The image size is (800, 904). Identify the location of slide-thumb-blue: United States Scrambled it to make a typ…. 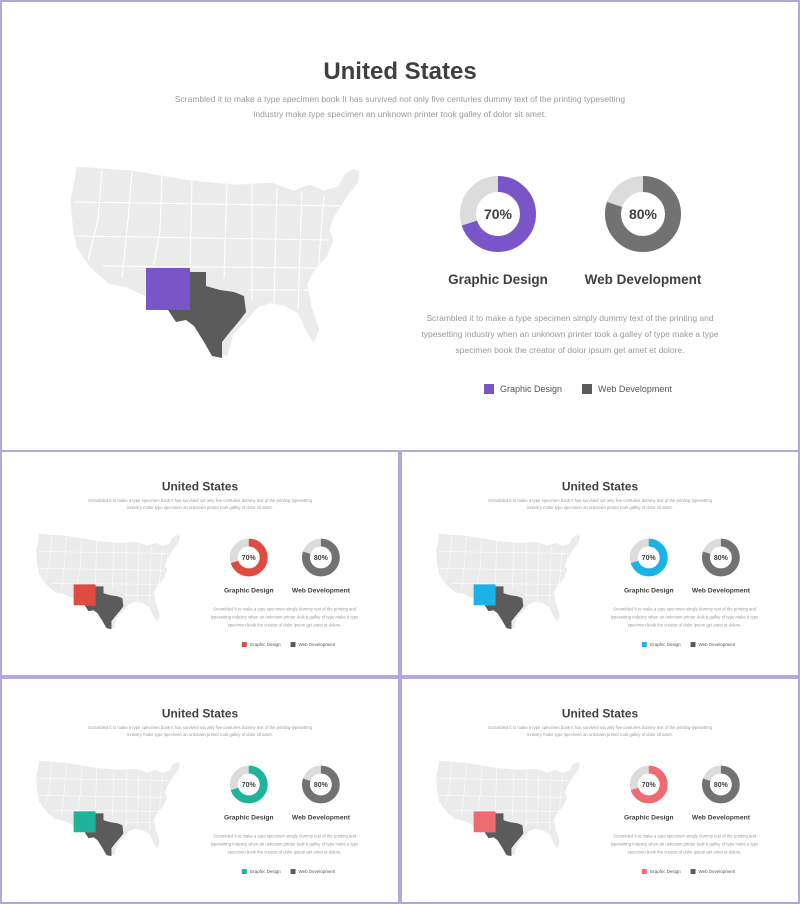
(600, 563).